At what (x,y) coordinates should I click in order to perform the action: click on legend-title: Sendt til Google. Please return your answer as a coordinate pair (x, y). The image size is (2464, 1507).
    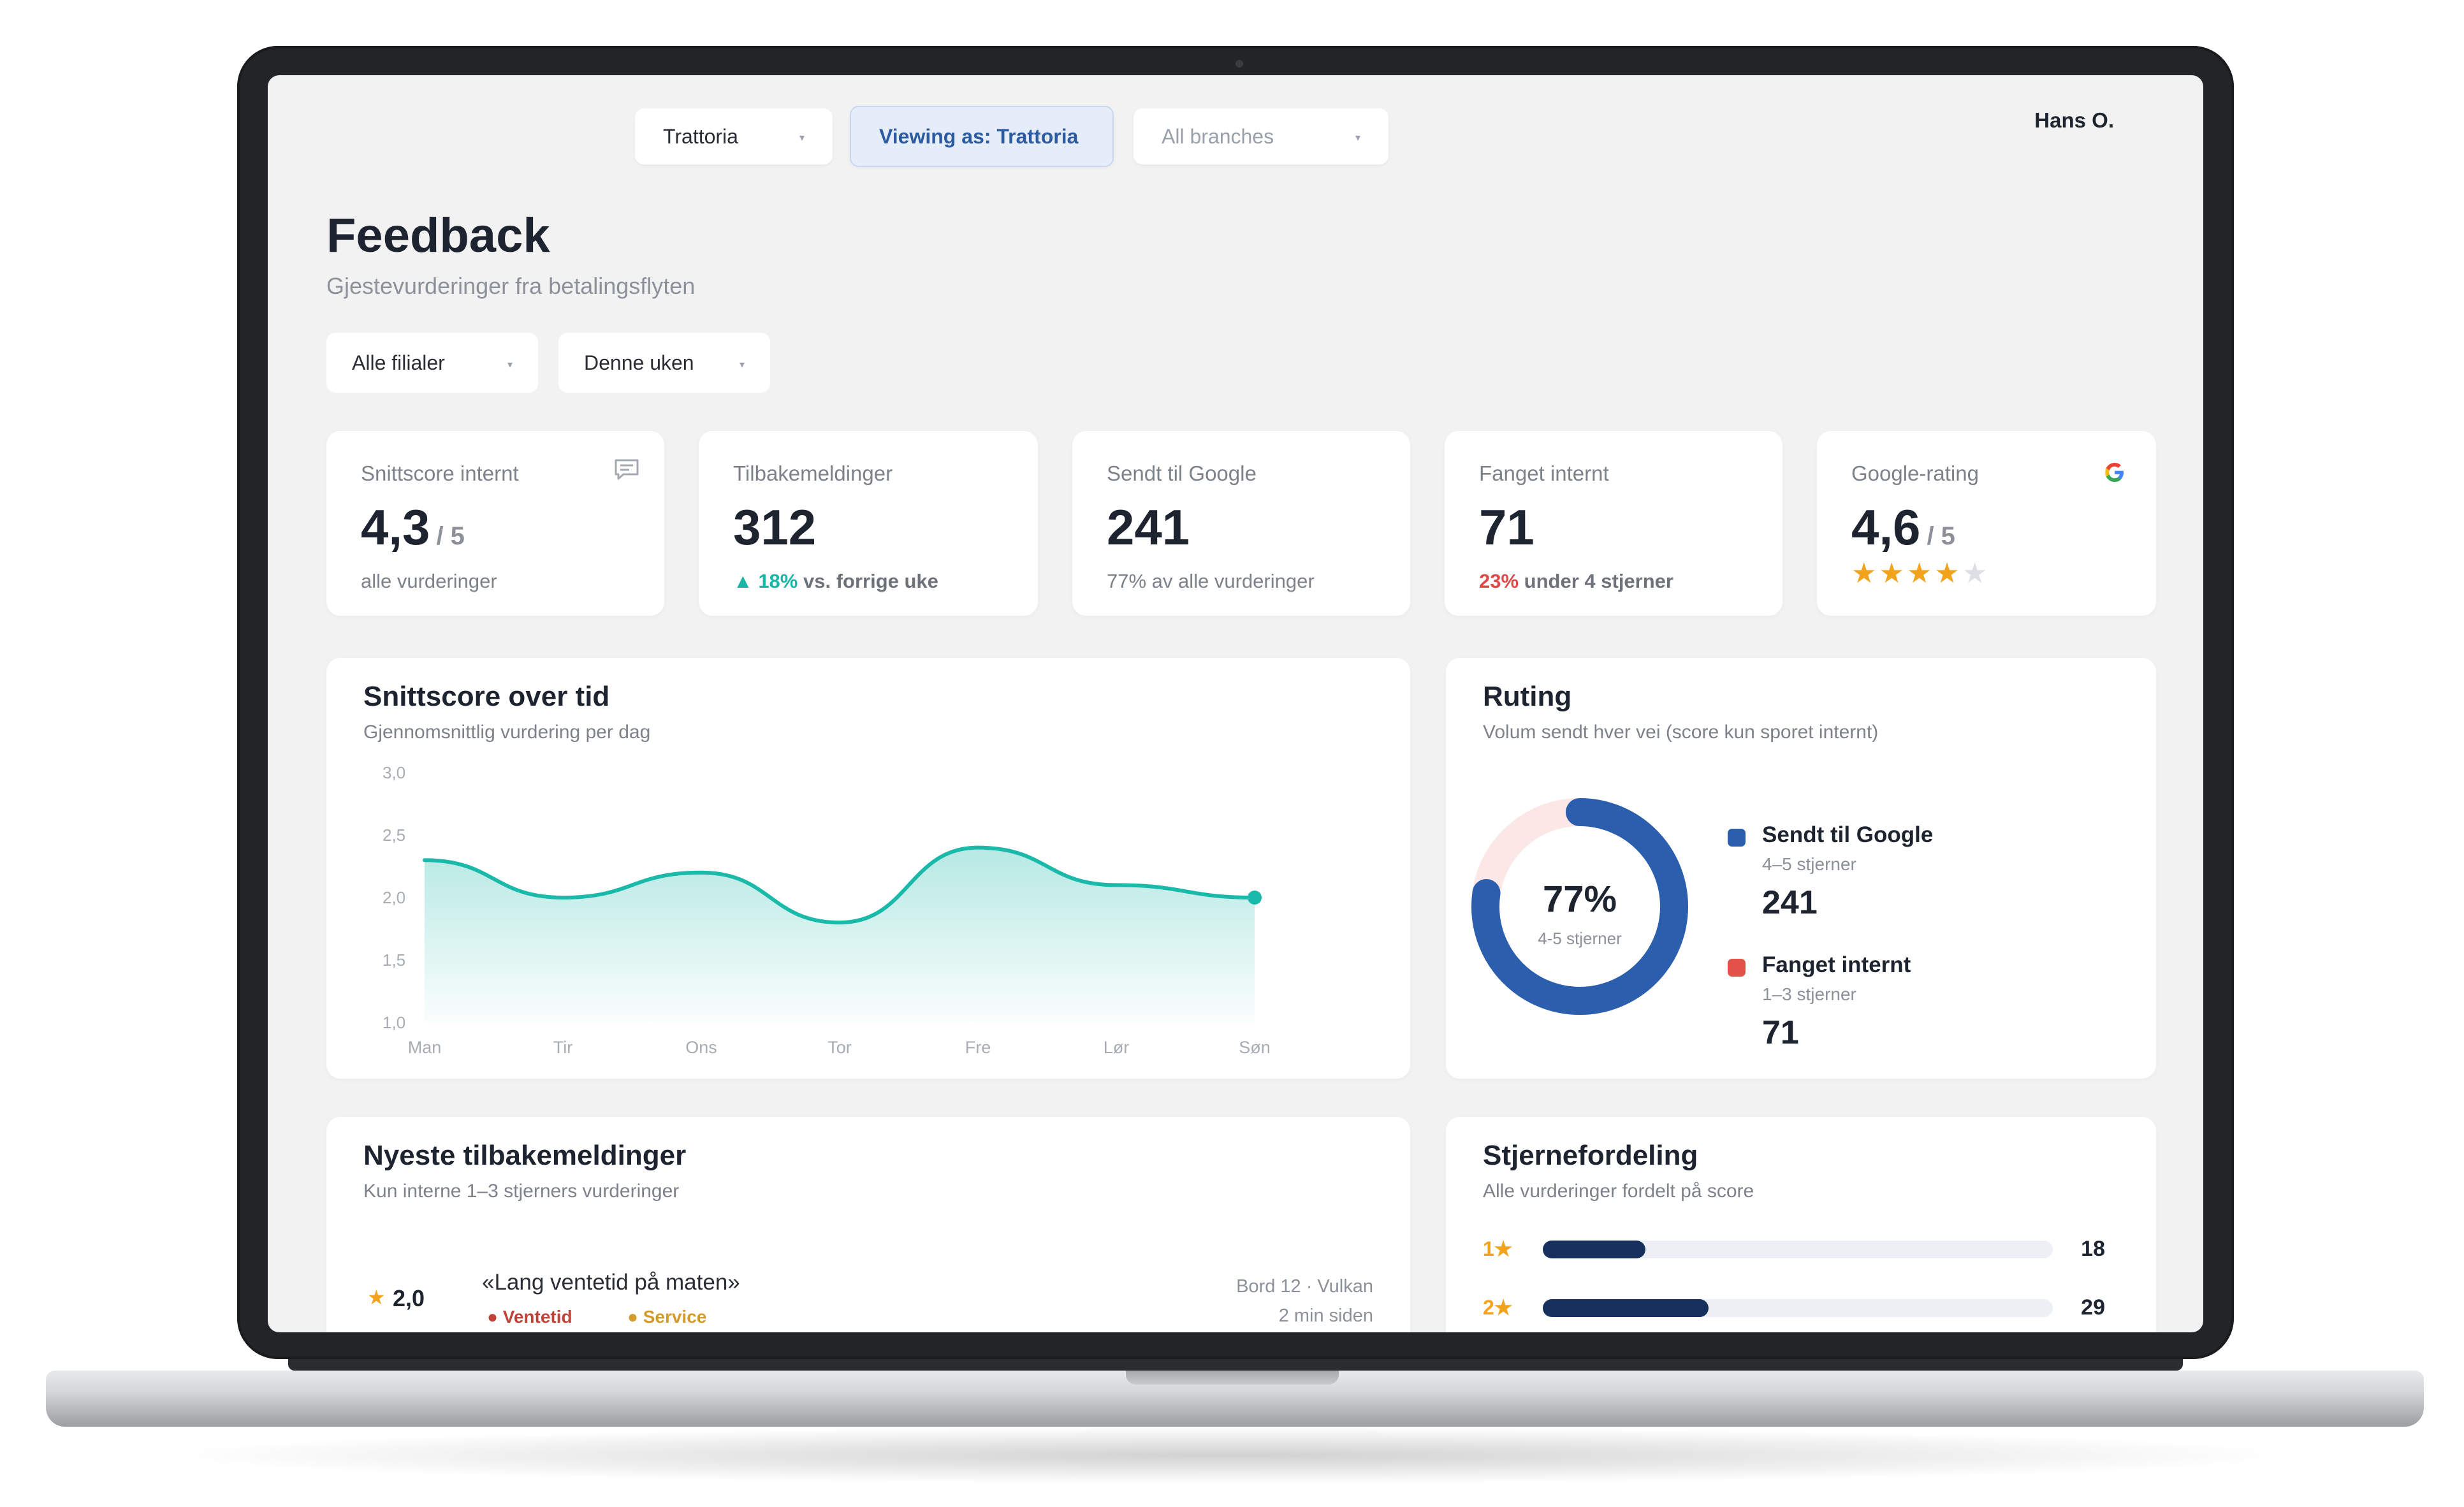
    Looking at the image, I should click on (1848, 834).